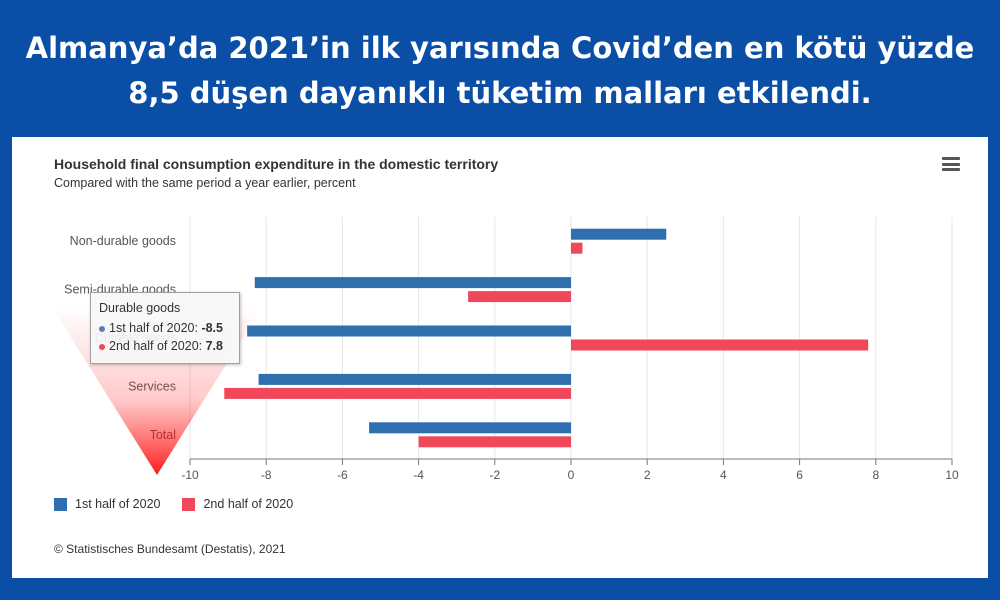  What do you see at coordinates (189, 504) in the screenshot?
I see `legend-swatch-2nd-half` at bounding box center [189, 504].